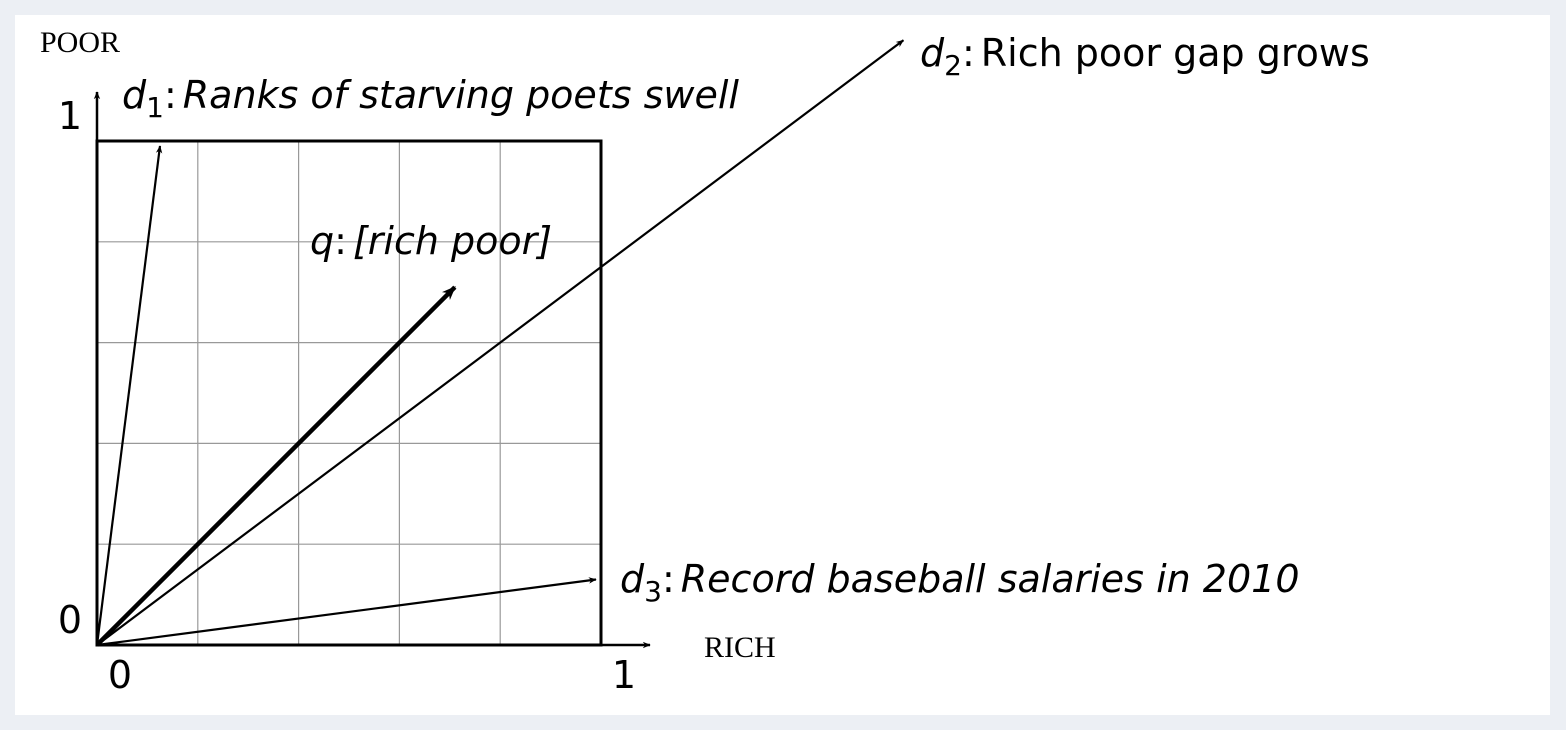  What do you see at coordinates (653, 591) in the screenshot?
I see `vector-subscript: 3` at bounding box center [653, 591].